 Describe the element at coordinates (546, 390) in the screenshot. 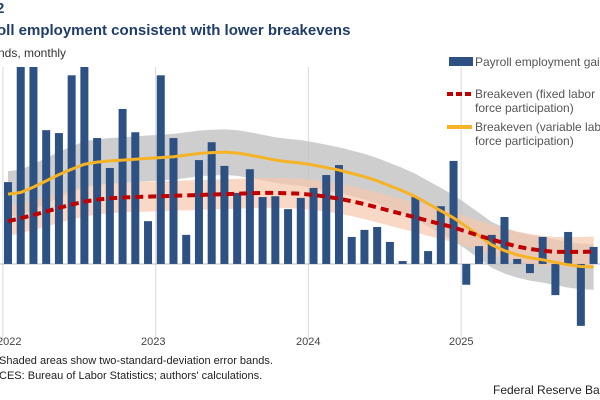

I see `brand-label: Federal Reserve Bank` at that location.